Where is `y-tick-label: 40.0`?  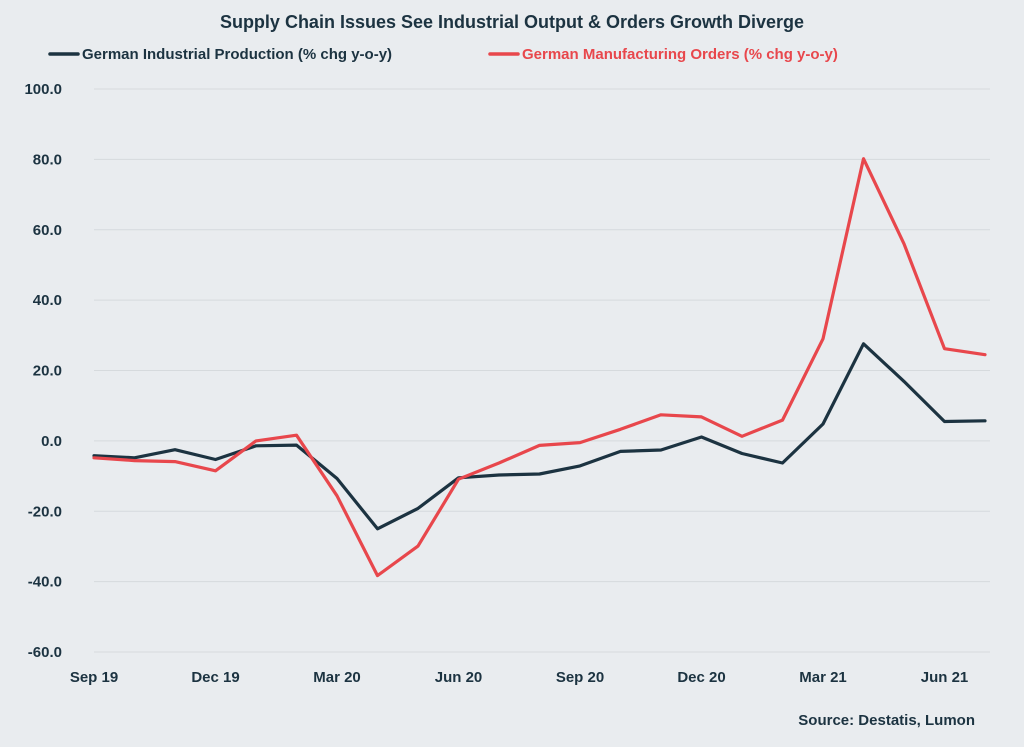
y-tick-label: 40.0 is located at coordinates (47, 300).